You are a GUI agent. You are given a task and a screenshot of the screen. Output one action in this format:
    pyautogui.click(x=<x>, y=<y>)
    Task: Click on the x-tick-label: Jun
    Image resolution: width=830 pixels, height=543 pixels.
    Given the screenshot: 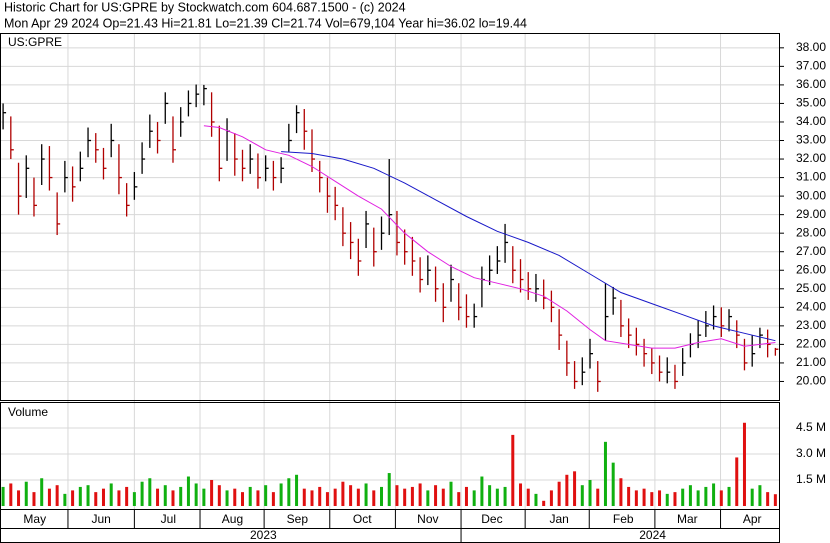 What is the action you would take?
    pyautogui.click(x=100, y=519)
    